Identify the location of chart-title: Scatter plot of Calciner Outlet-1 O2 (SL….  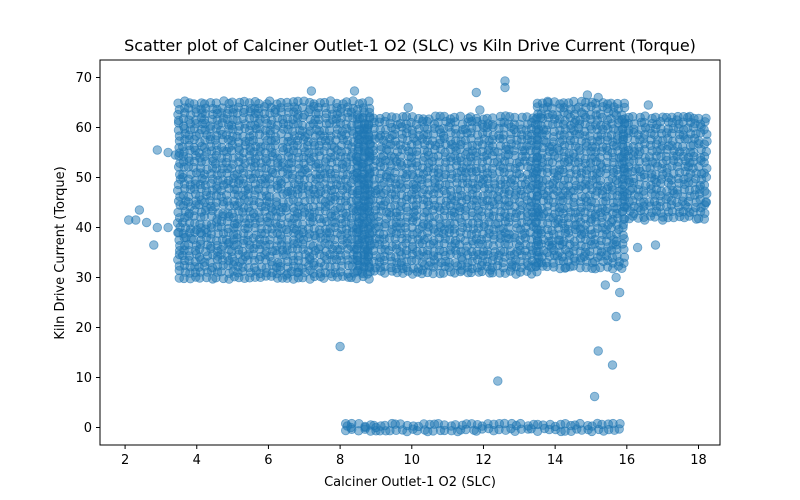
(410, 45).